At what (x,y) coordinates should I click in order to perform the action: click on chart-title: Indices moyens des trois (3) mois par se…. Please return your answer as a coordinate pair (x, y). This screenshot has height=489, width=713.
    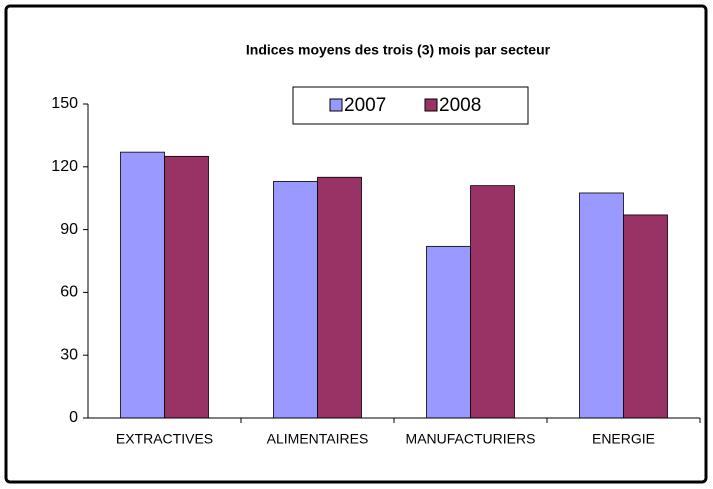
    Looking at the image, I should click on (398, 50).